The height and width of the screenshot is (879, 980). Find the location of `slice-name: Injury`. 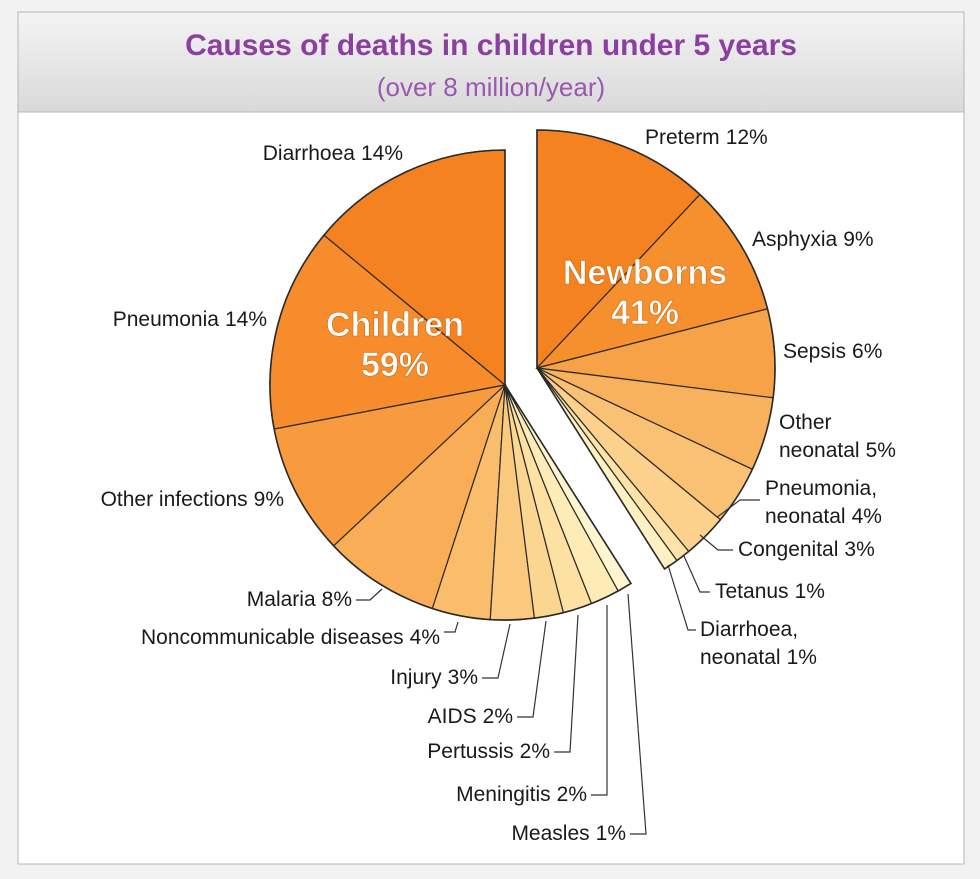

slice-name: Injury is located at coordinates (416, 677).